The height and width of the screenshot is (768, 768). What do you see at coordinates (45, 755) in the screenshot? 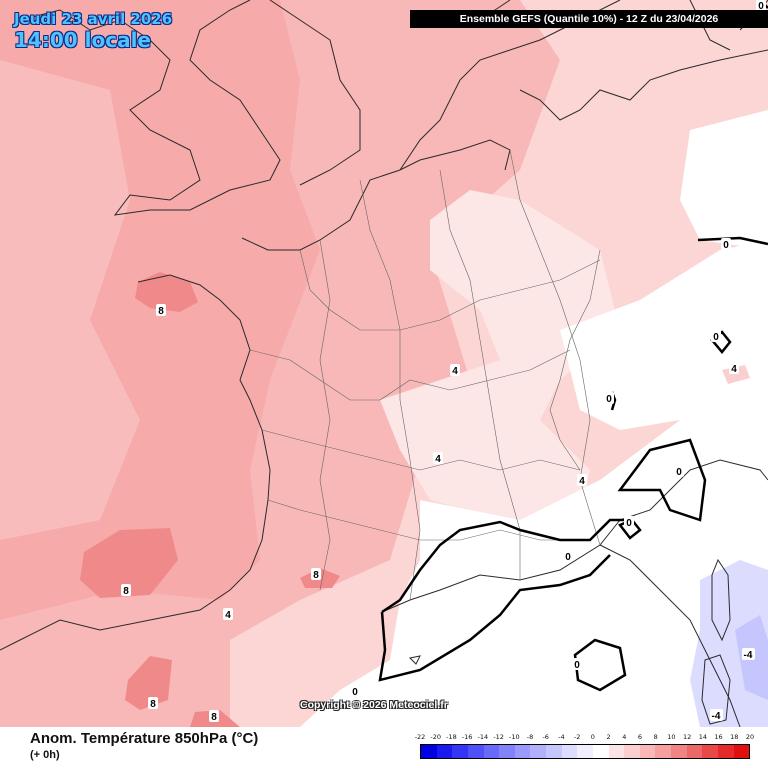
I see `lead-time-label: (+ 0h)` at bounding box center [45, 755].